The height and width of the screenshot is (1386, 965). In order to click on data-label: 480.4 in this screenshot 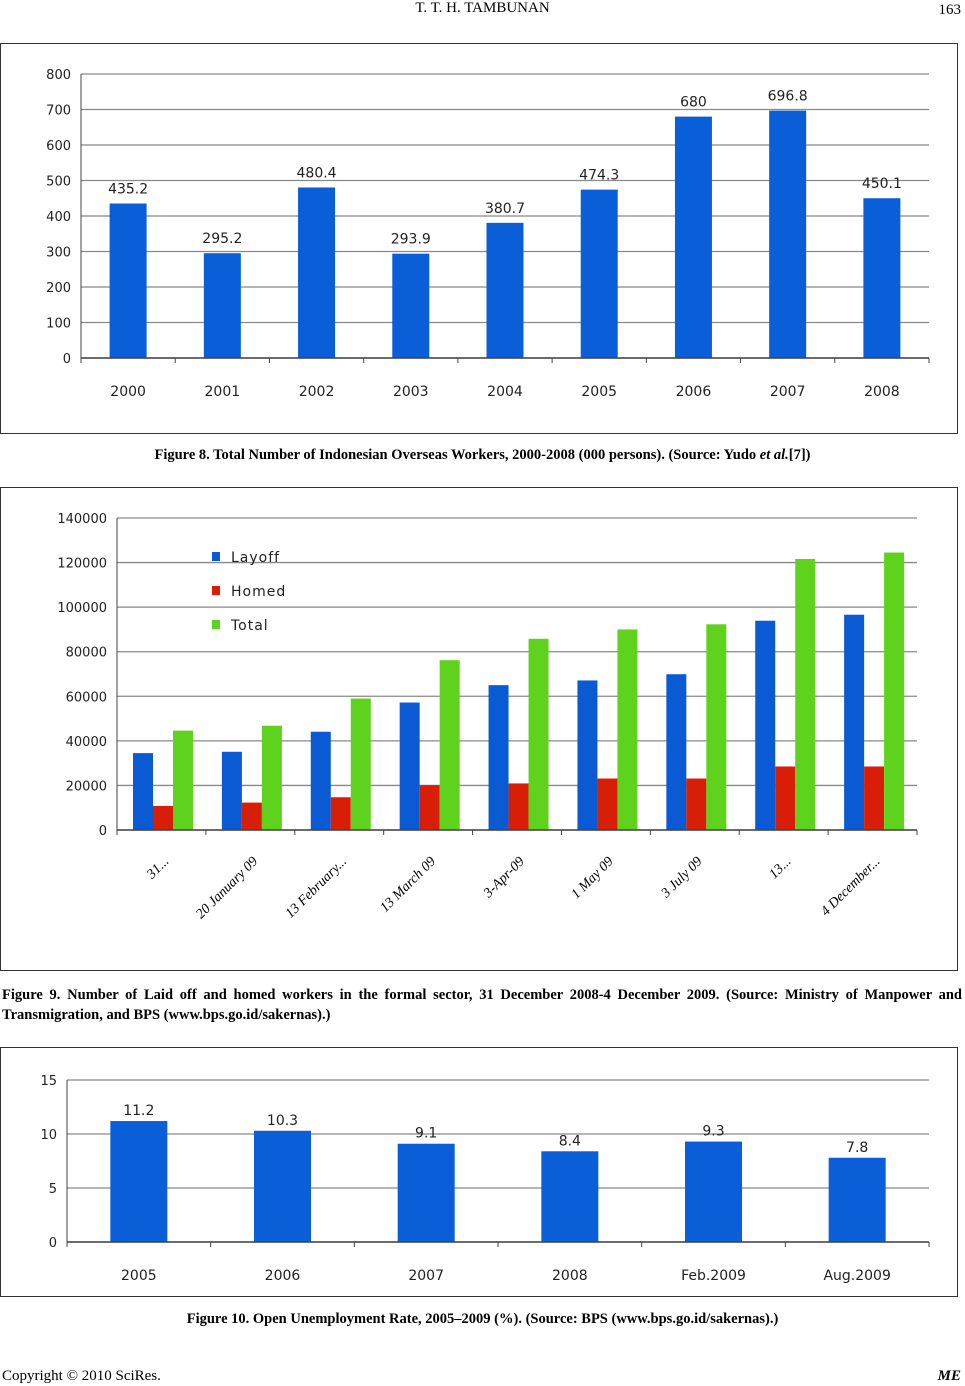, I will do `click(317, 173)`.